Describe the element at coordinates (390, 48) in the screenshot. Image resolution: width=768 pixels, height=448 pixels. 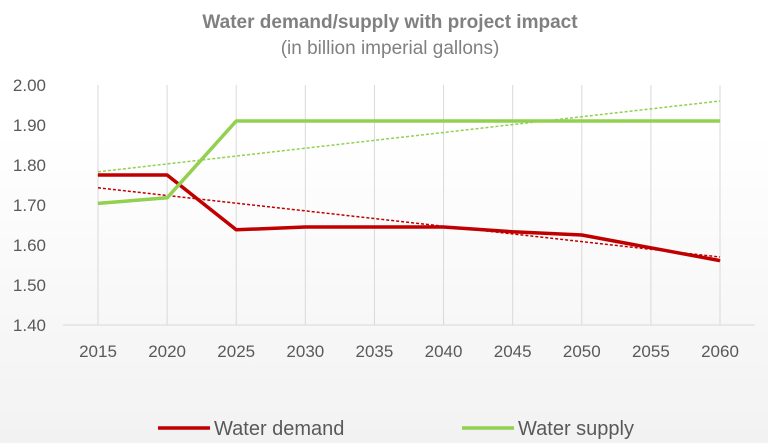
I see `chart-subtitle: (in billion imperial gallons)` at that location.